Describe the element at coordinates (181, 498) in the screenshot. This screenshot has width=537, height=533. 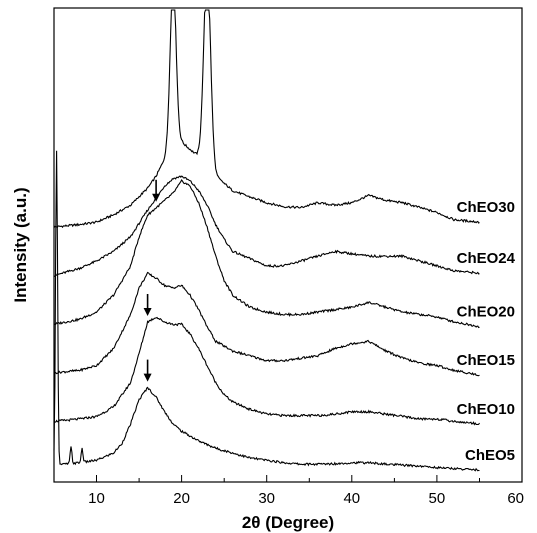
I see `x-tick-label-20: 20` at that location.